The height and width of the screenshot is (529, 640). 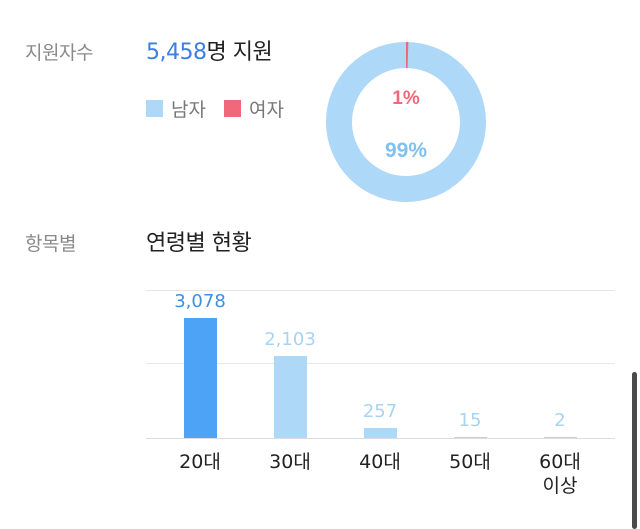 I want to click on bar-value-label-3: 15, so click(x=470, y=420).